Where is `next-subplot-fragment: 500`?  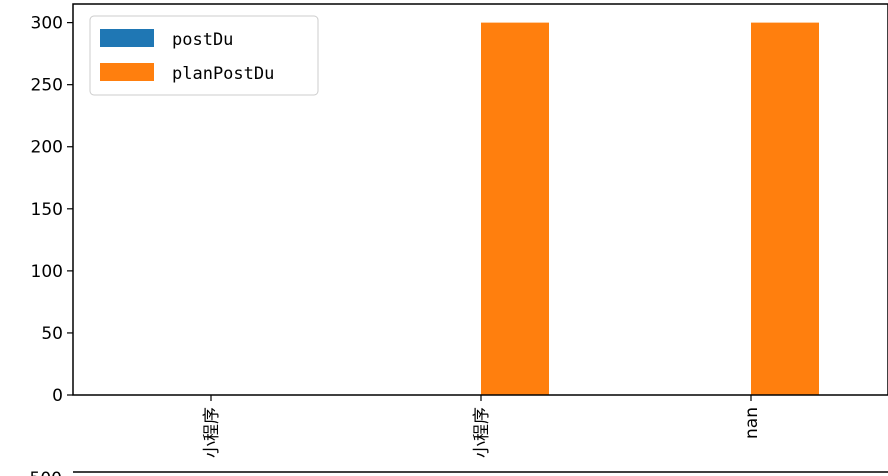
next-subplot-fragment: 500 is located at coordinates (459, 472).